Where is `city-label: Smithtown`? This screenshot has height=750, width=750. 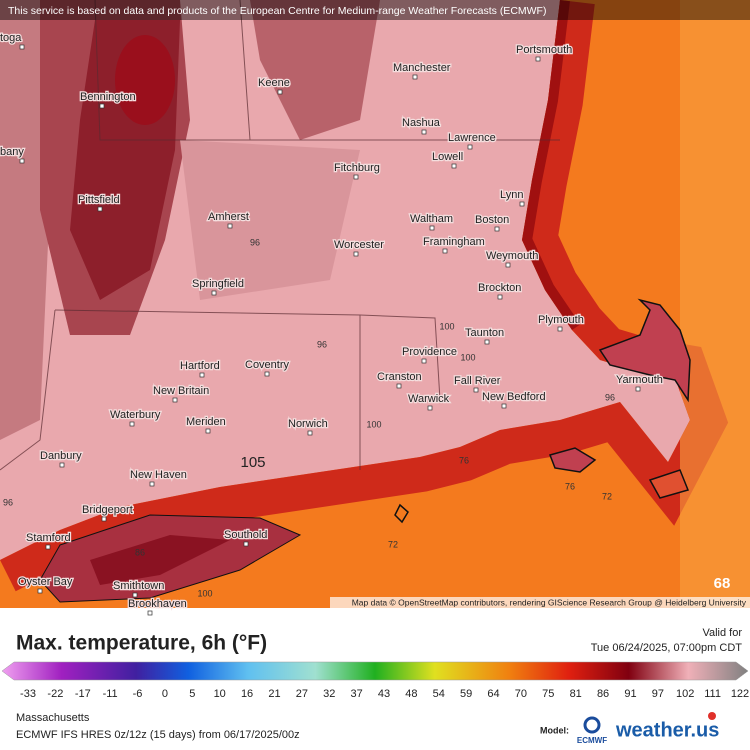
city-label: Smithtown is located at coordinates (138, 586).